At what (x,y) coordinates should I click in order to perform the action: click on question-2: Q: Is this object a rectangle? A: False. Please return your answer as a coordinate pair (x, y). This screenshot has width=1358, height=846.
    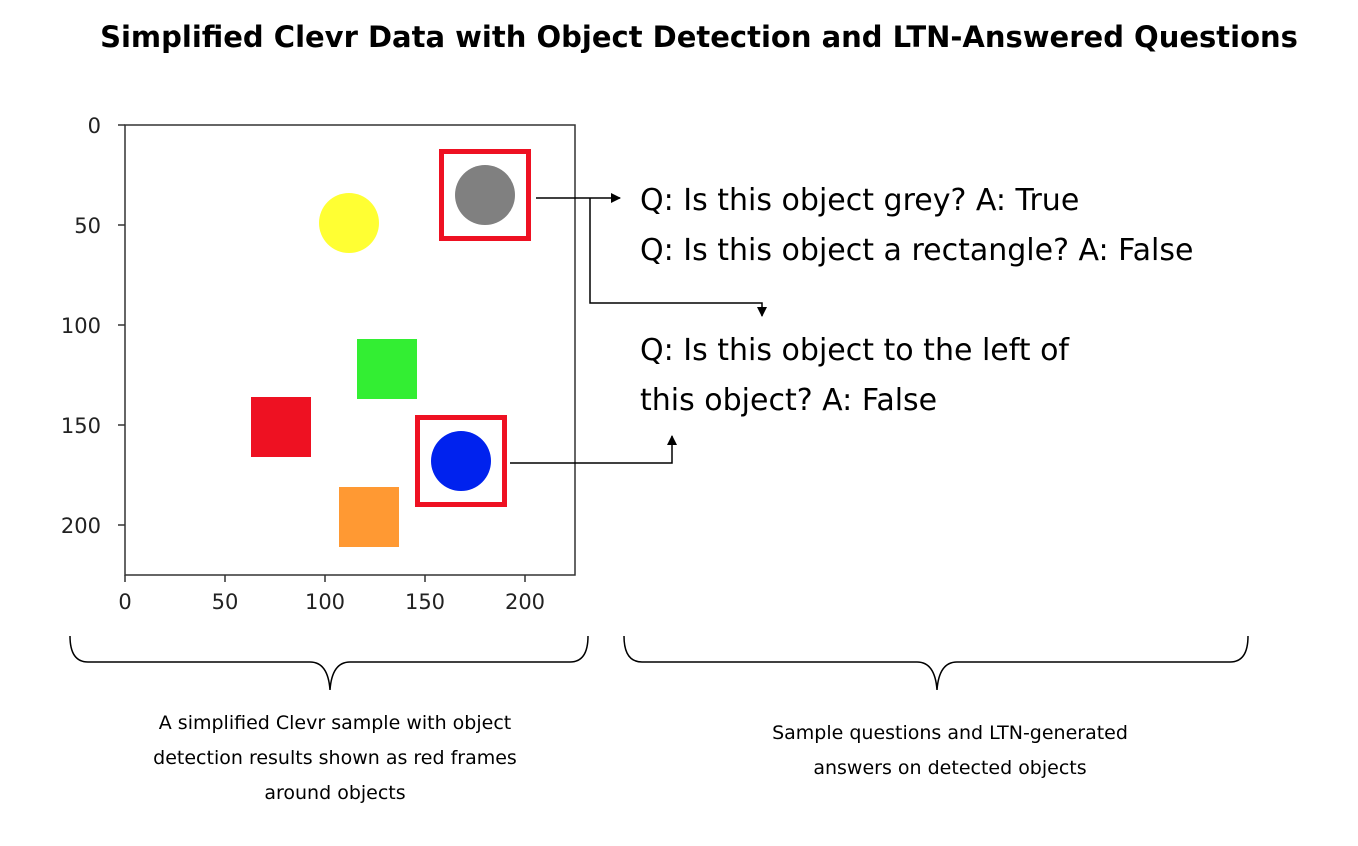
    Looking at the image, I should click on (917, 250).